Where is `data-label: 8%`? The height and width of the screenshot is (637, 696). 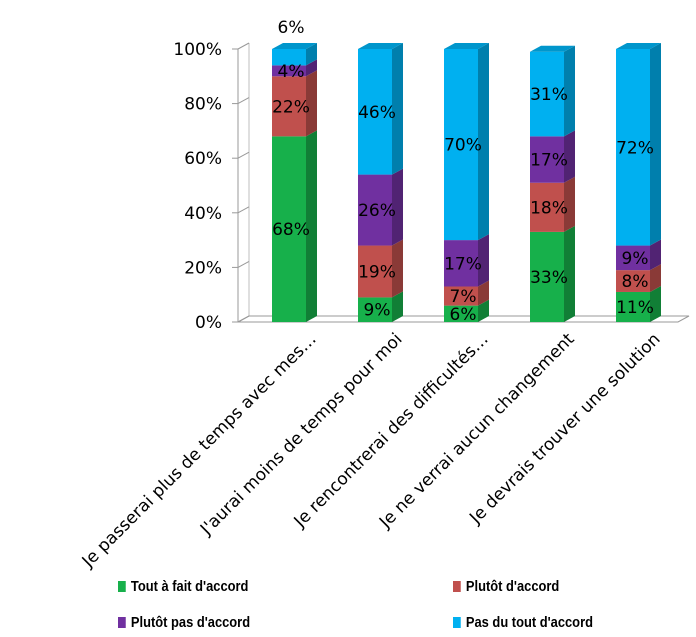 data-label: 8% is located at coordinates (635, 282).